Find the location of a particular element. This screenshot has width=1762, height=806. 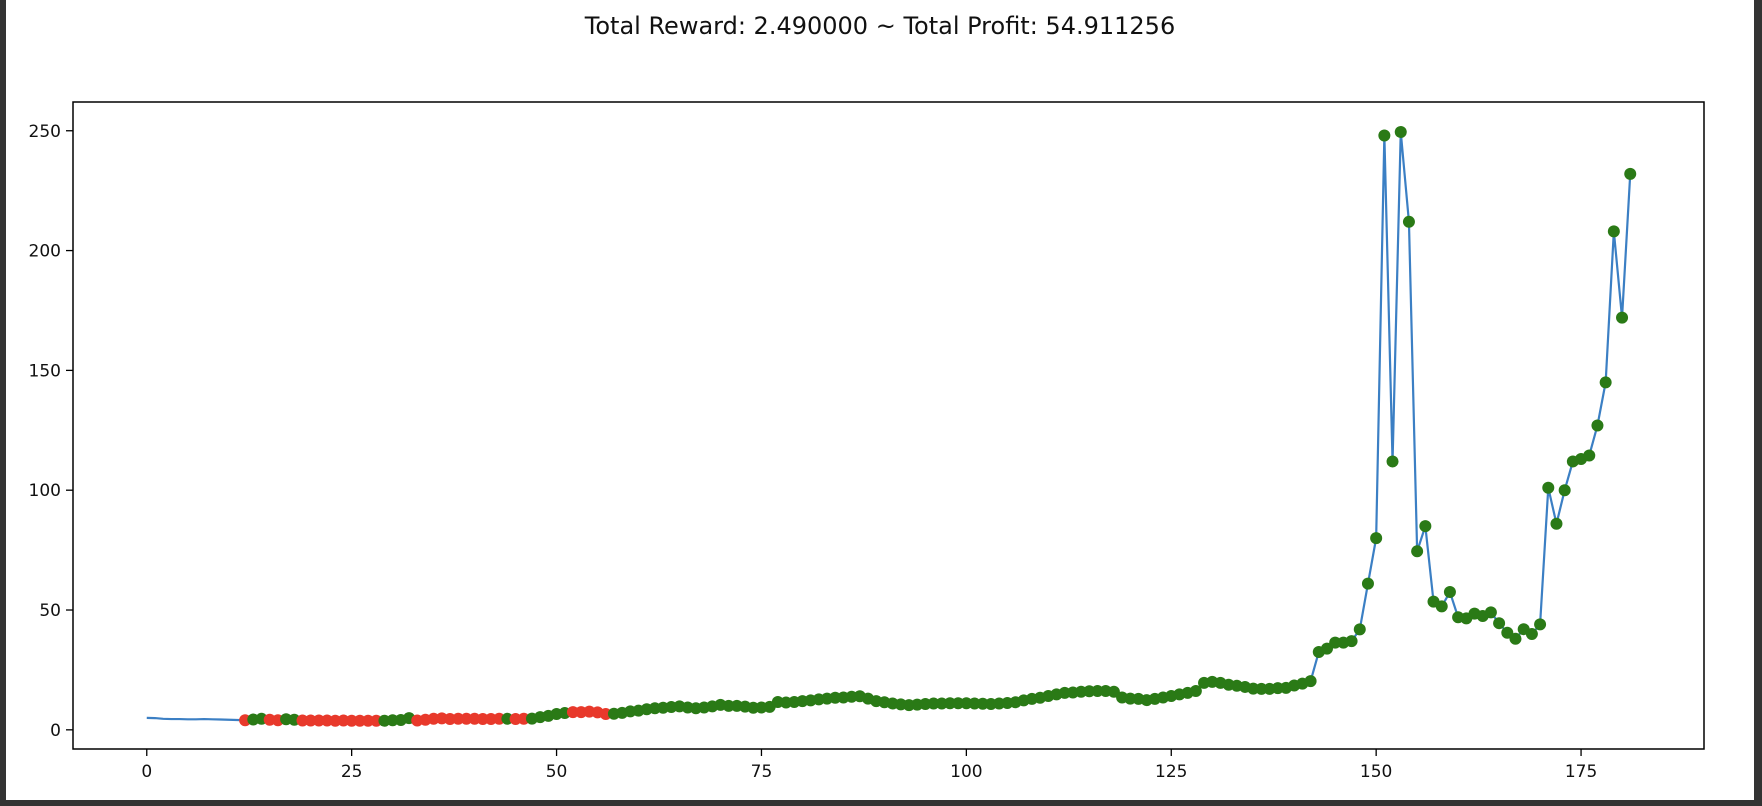

x-tick-label: 150 is located at coordinates (1376, 772).